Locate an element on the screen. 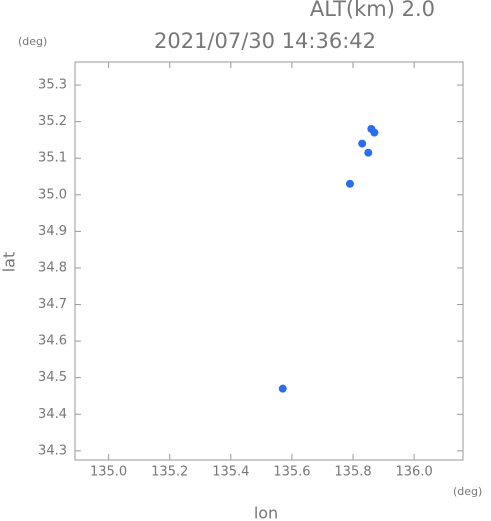 The image size is (491, 521). x-tick-label: 135.4 is located at coordinates (230, 472).